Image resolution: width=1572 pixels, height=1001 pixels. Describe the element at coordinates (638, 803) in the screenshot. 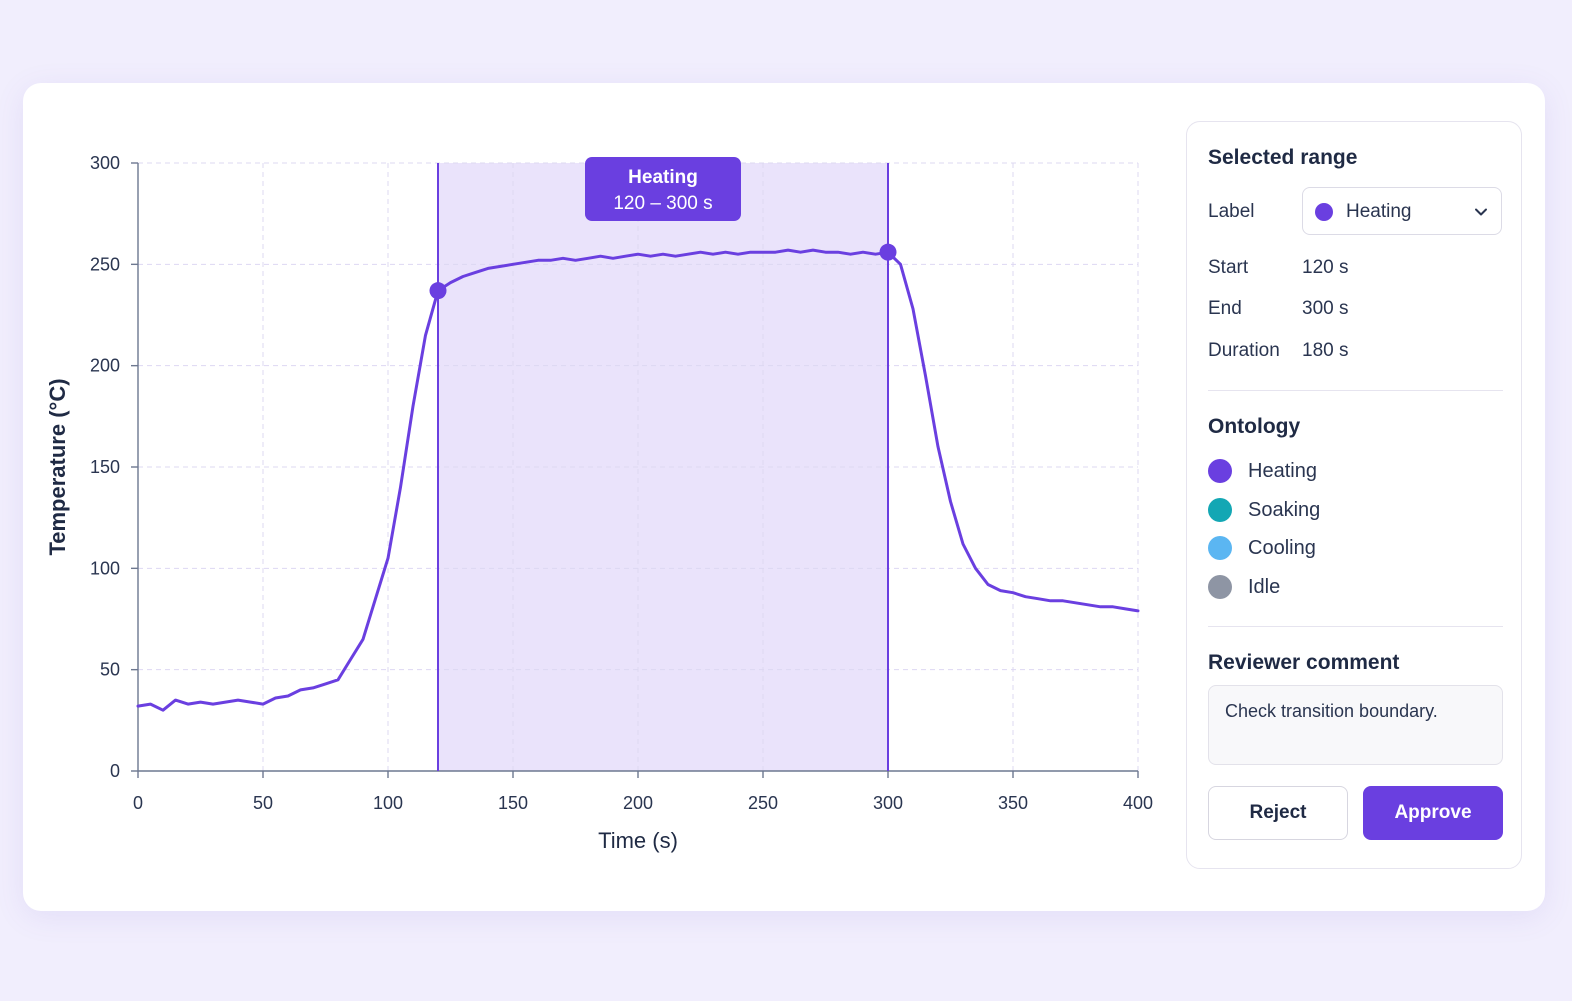

I see `x-tick-label: 200` at that location.